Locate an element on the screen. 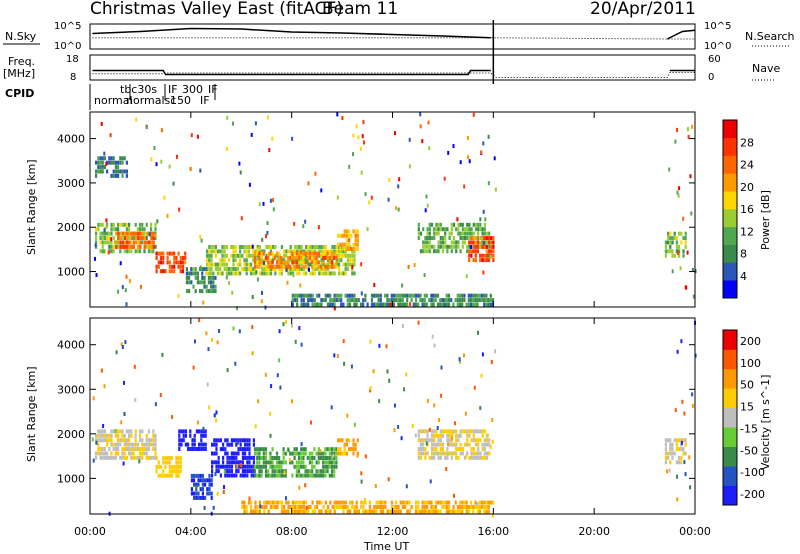  velocity-colorbar-swatch is located at coordinates (730, 417).